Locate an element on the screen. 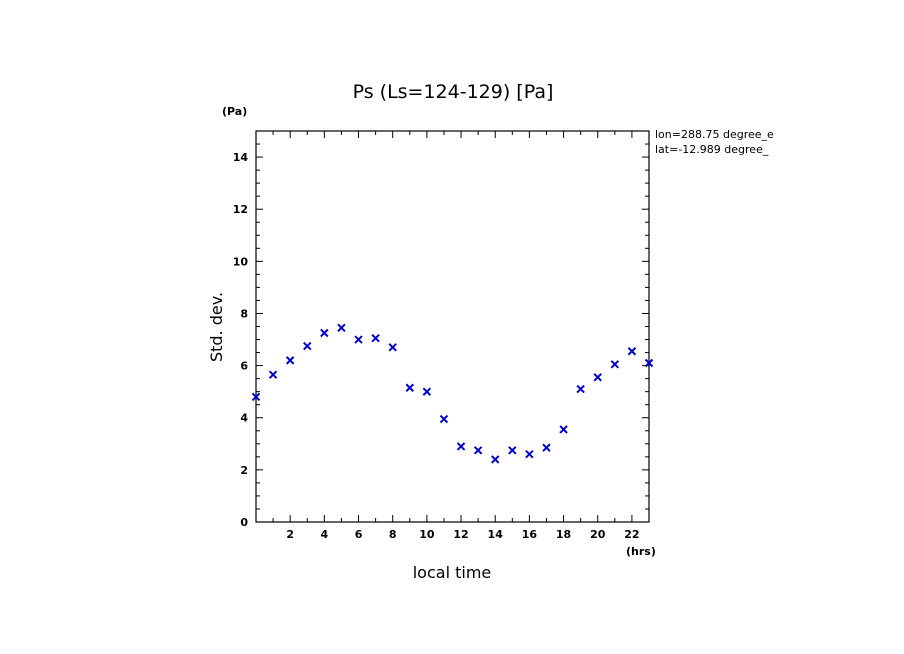 This screenshot has height=654, width=904. x-tick-label: 16 is located at coordinates (530, 534).